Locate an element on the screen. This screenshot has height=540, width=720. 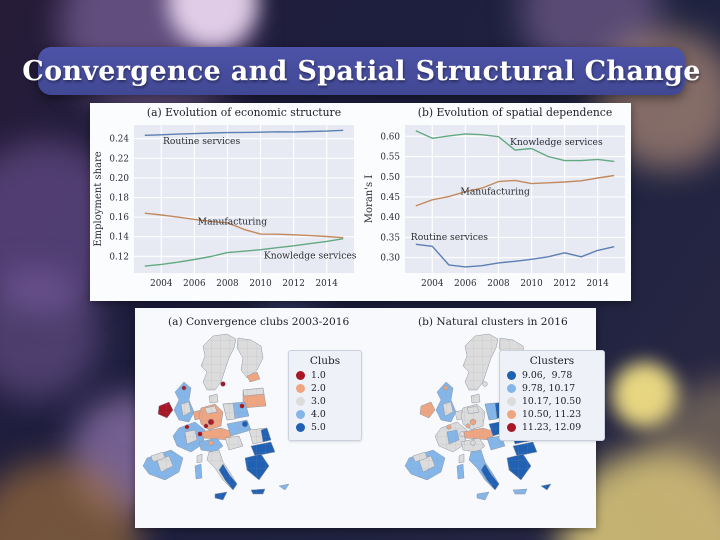
y-tick-label: 0.35 is located at coordinates (390, 238).